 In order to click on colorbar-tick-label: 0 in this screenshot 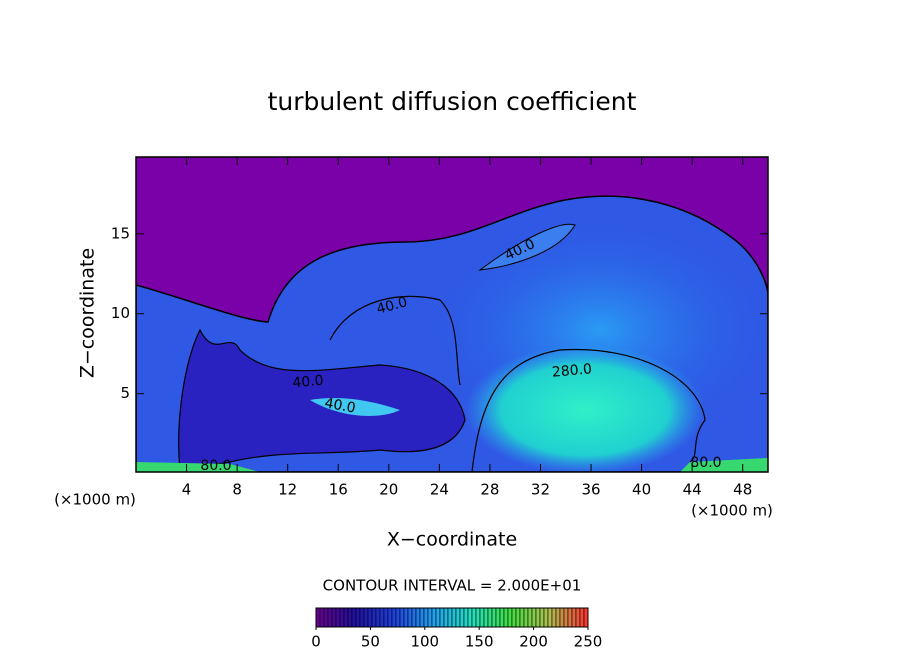, I will do `click(316, 642)`.